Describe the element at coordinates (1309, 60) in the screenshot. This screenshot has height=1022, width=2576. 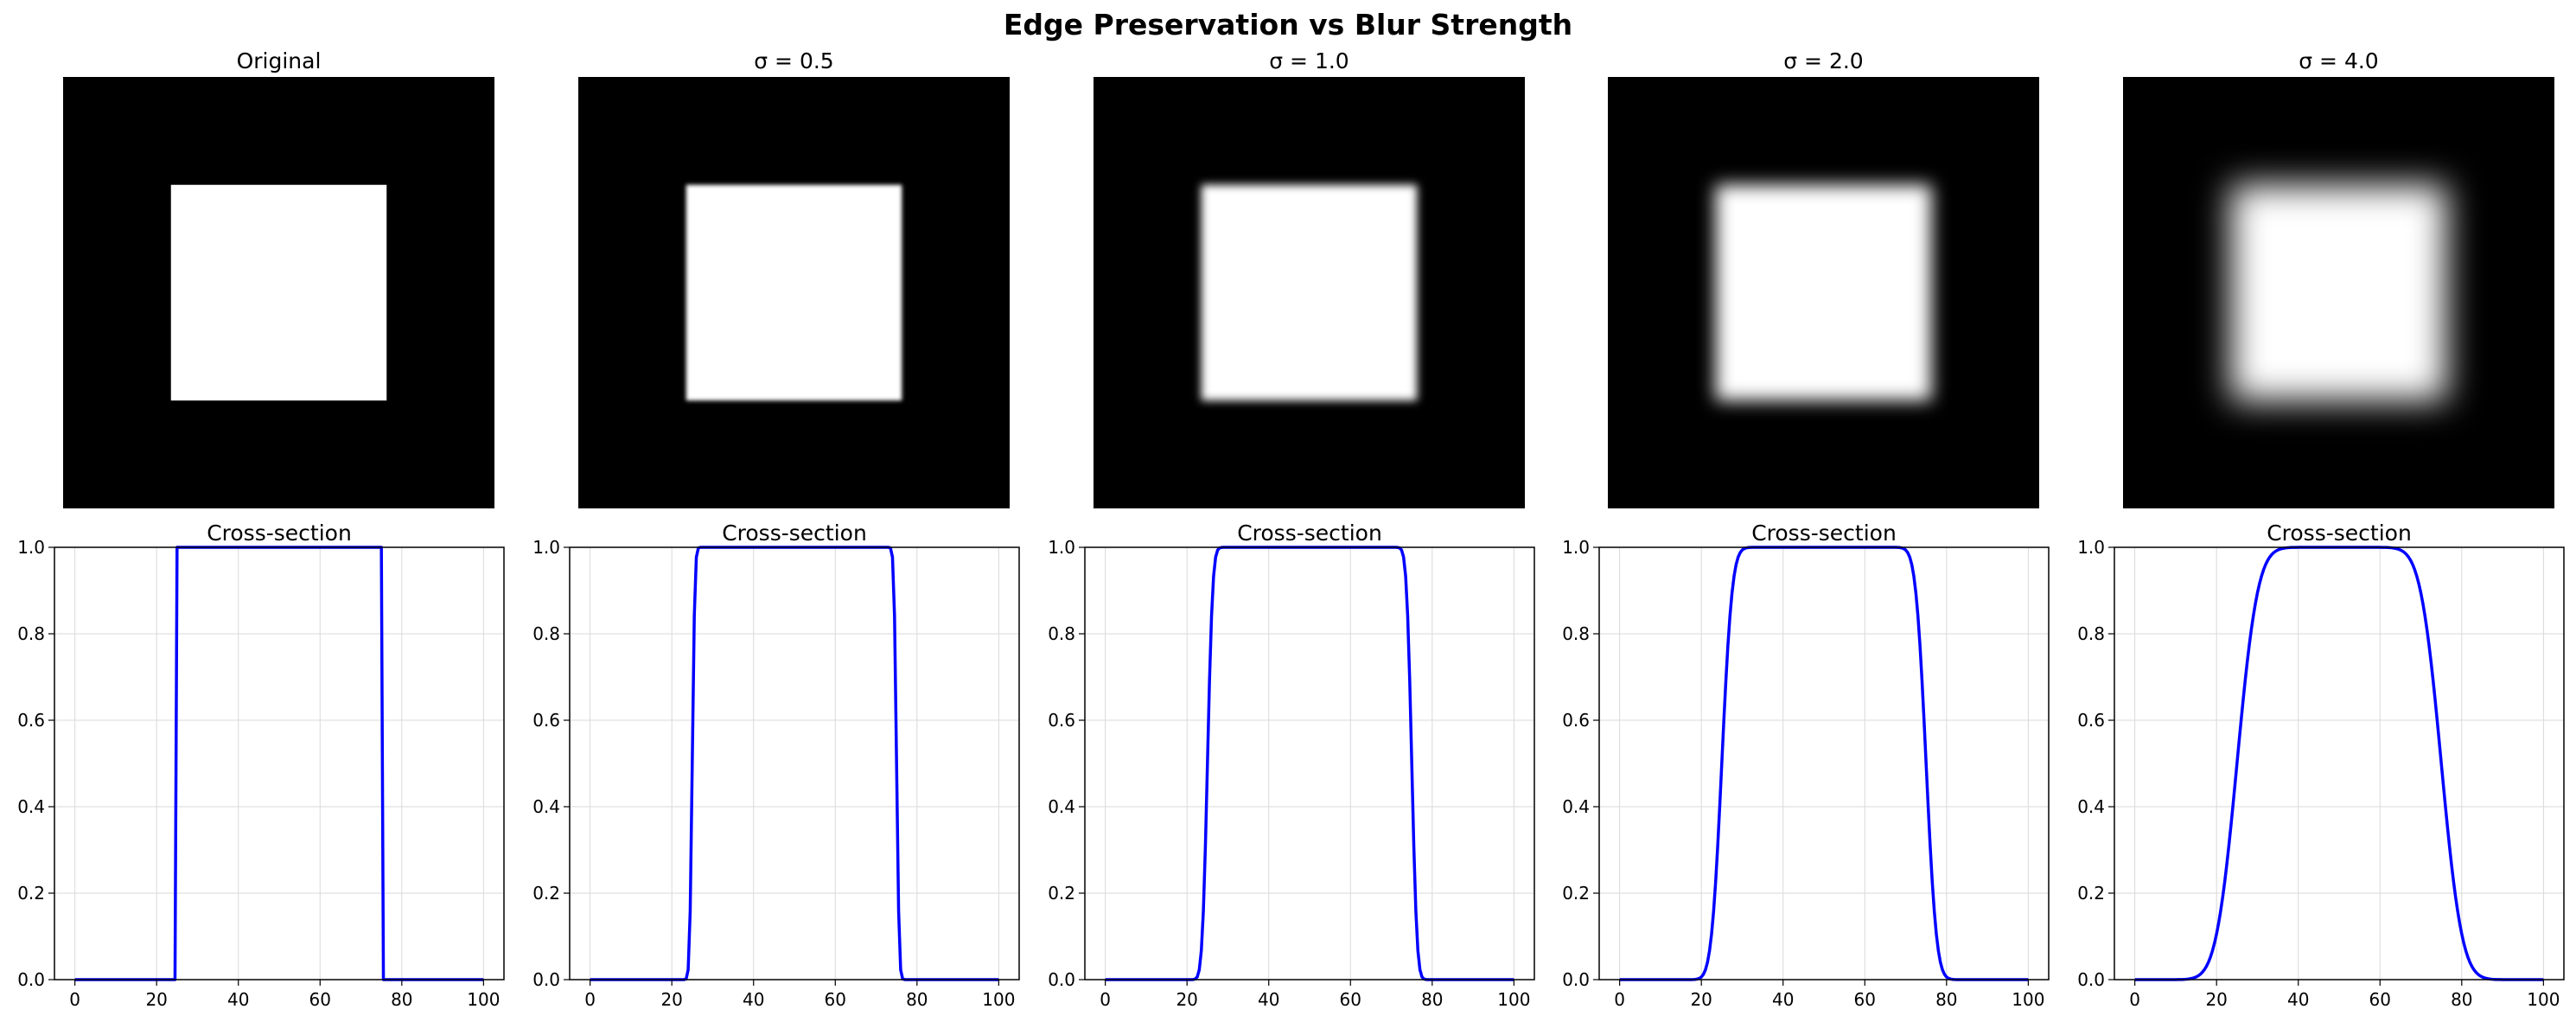
I see `image-title: σ = 1.0` at that location.